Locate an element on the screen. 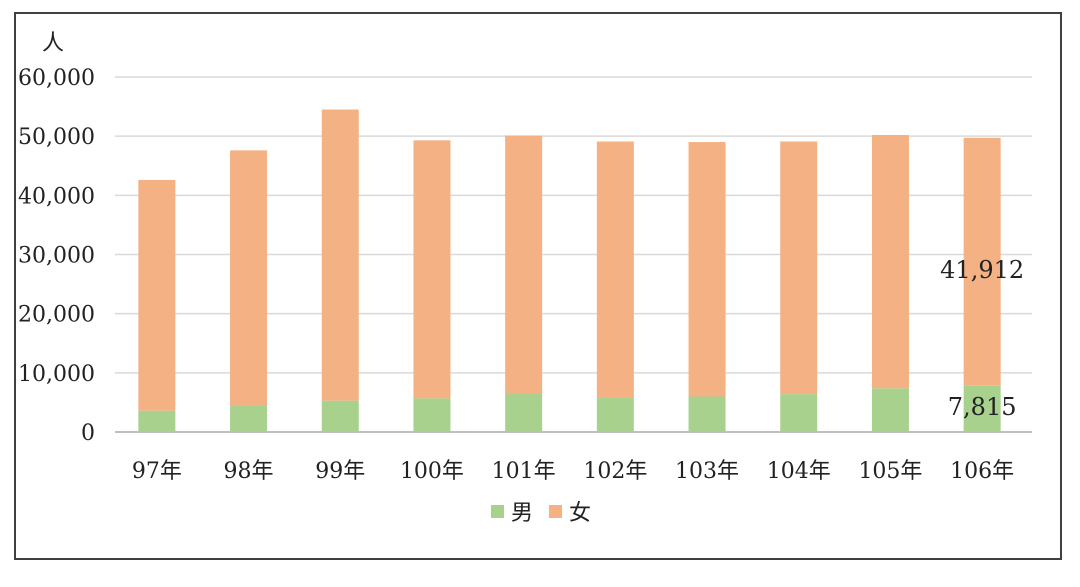  data-label: 41,912 is located at coordinates (982, 270).